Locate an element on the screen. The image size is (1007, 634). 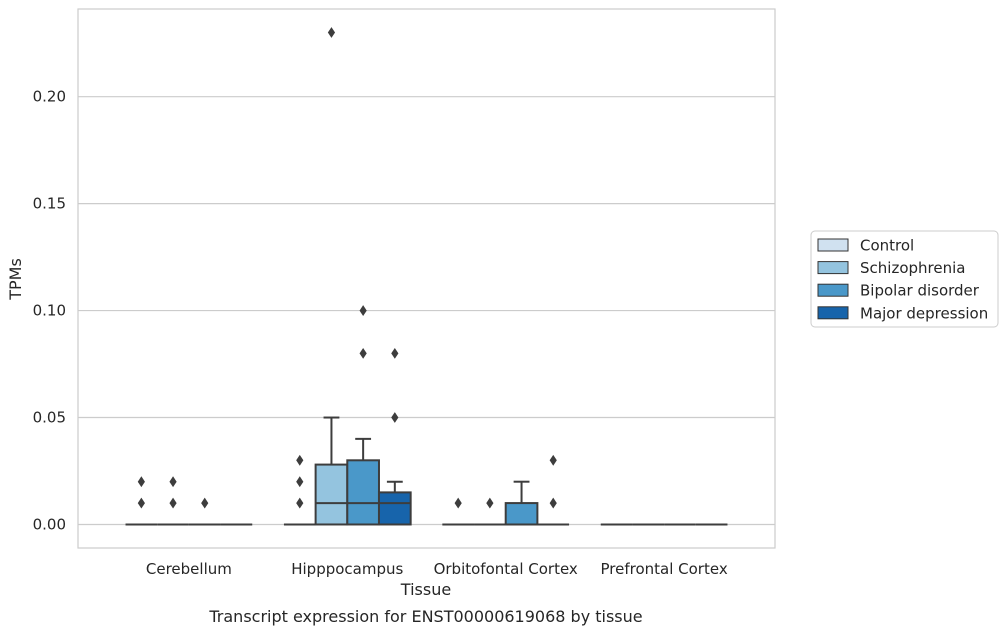
x-tick-label: Orbitofontal Cortex is located at coordinates (506, 569).